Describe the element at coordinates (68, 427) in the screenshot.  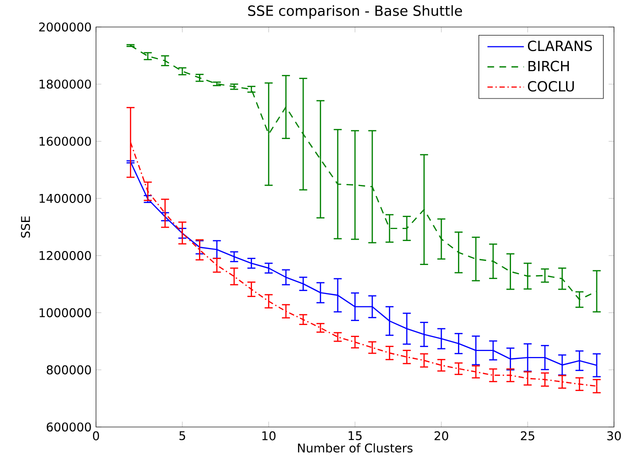
I see `y-tick-label: 600000` at that location.